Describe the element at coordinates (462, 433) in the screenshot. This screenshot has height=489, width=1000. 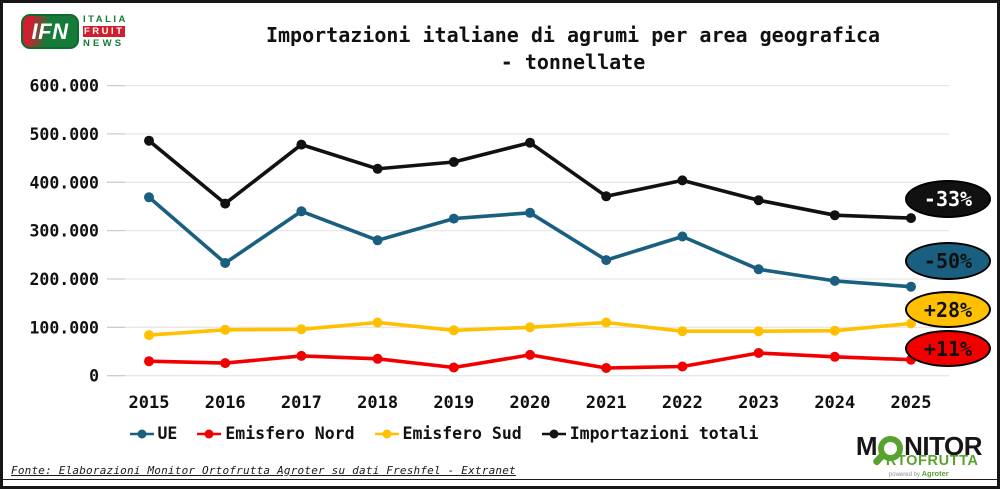
I see `legend-label: Emisfero Sud` at that location.